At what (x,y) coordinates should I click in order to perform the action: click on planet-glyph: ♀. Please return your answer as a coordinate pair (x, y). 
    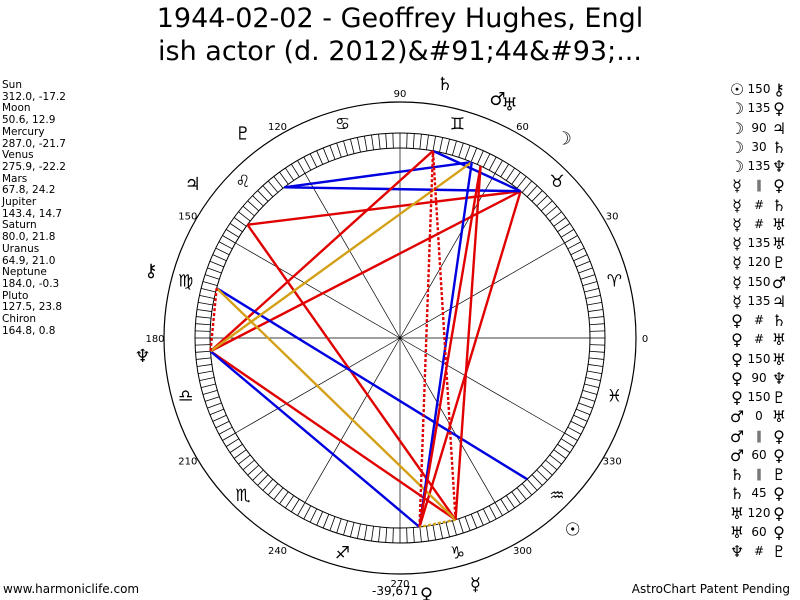
    Looking at the image, I should click on (779, 436).